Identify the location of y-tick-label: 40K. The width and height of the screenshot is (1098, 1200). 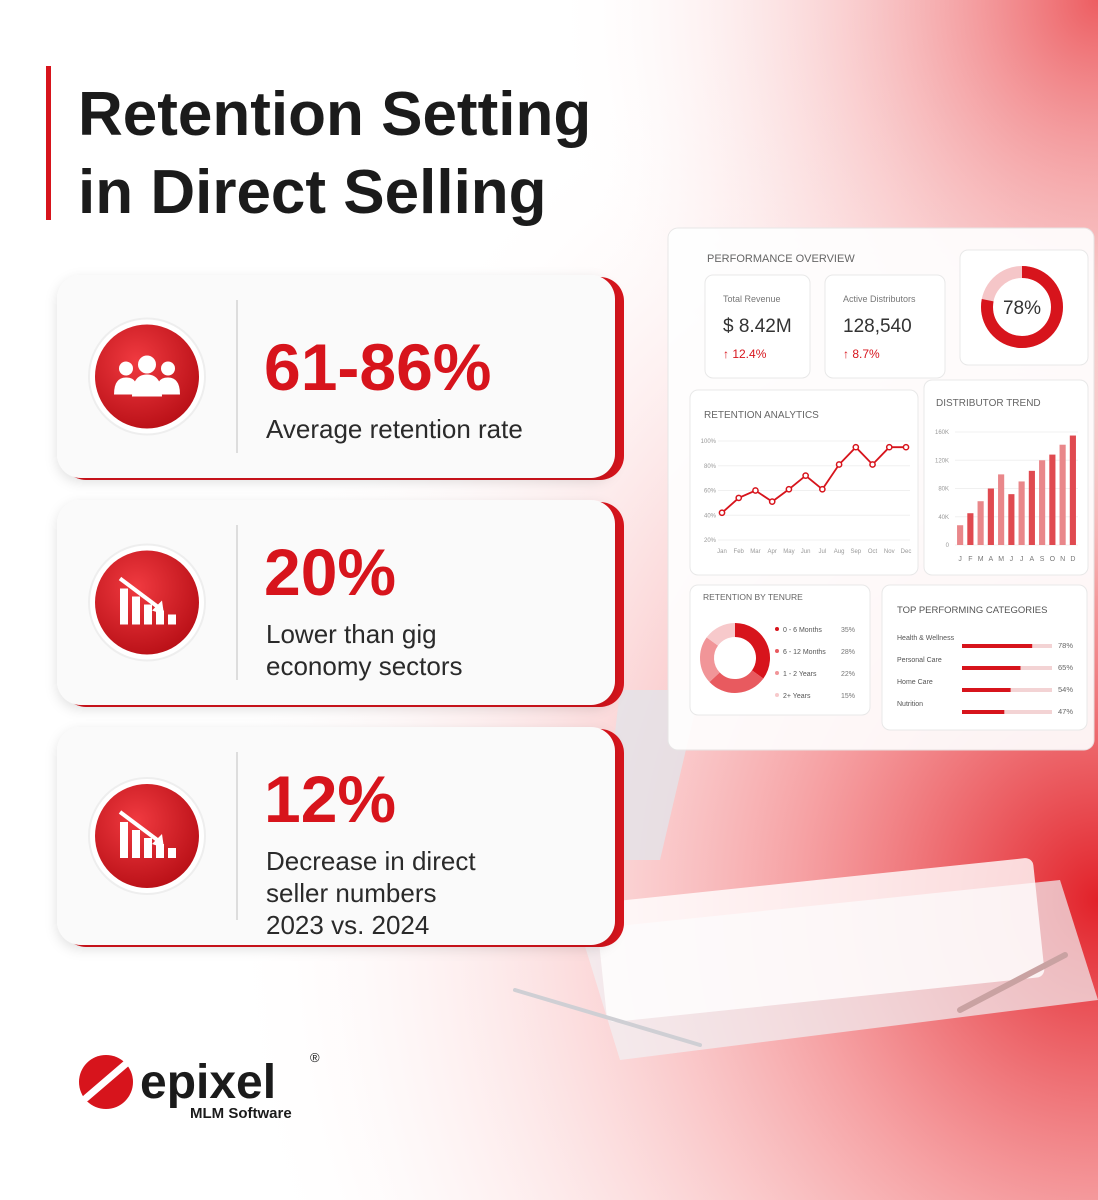
(943, 518).